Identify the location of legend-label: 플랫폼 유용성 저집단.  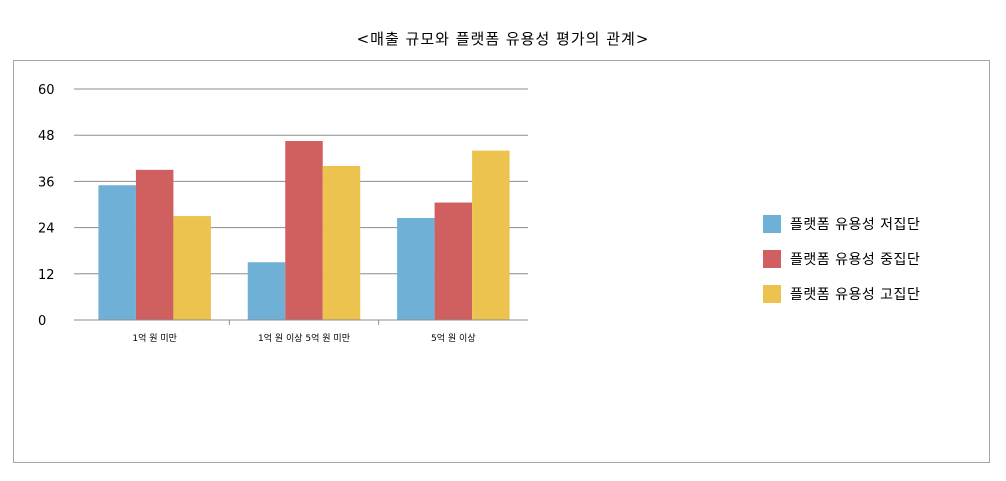
(855, 225).